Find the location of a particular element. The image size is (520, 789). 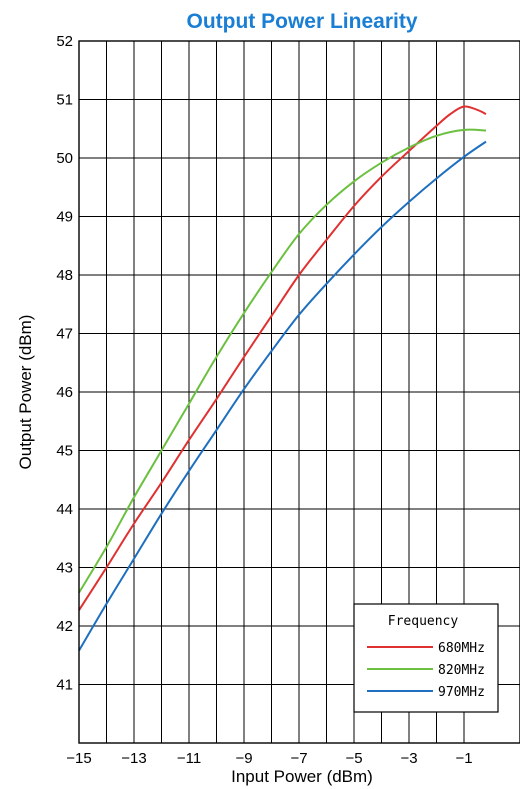

y-tick-label: 44 is located at coordinates (64, 509).